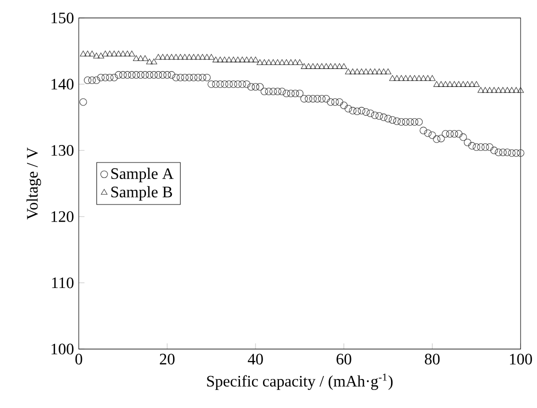 This screenshot has height=408, width=537. Describe the element at coordinates (300, 382) in the screenshot. I see `x-axis-title: Specific capacity / (mAh·g$^{-1}$)` at that location.